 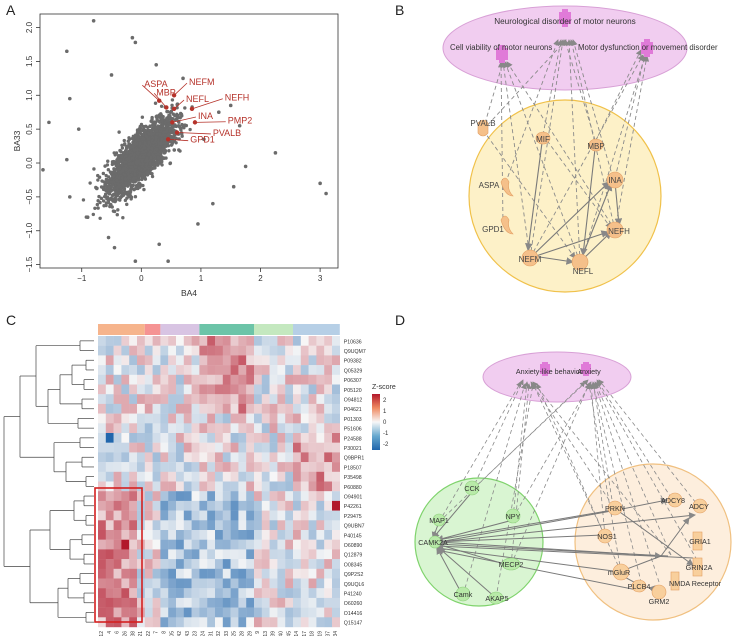 I want to click on gene-label-nos1: NOS1, so click(x=607, y=536).